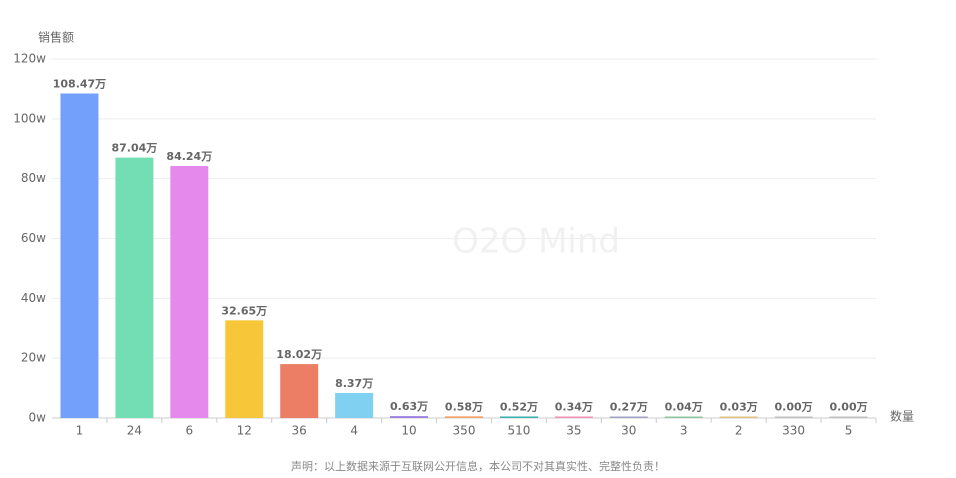  I want to click on x-axis-label: 数量, so click(902, 416).